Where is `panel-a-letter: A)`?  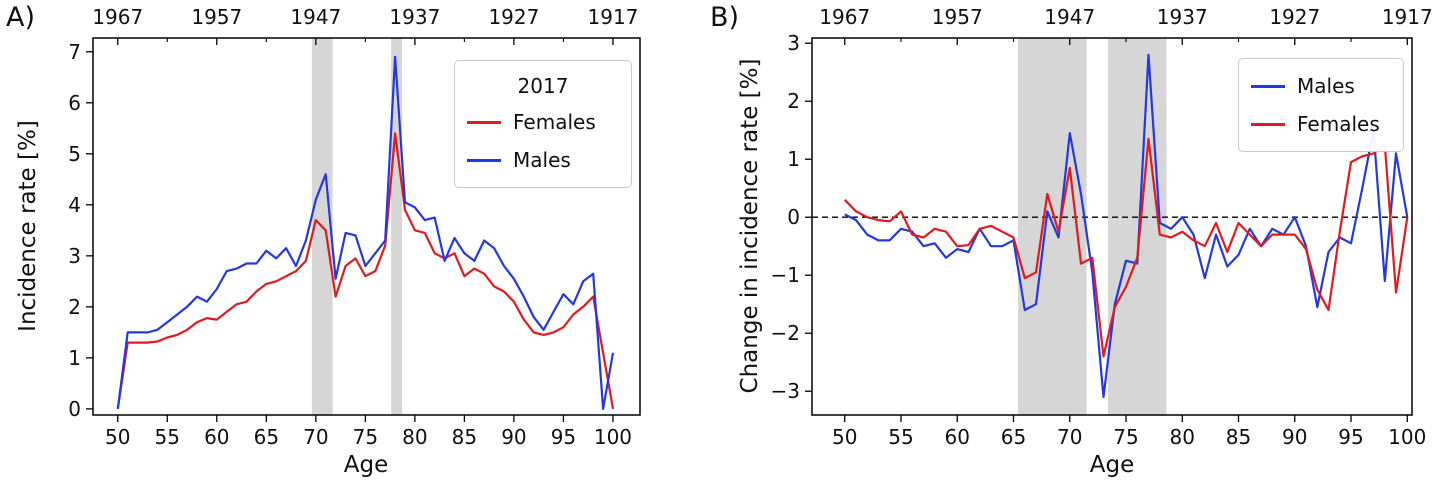 panel-a-letter: A) is located at coordinates (21, 17).